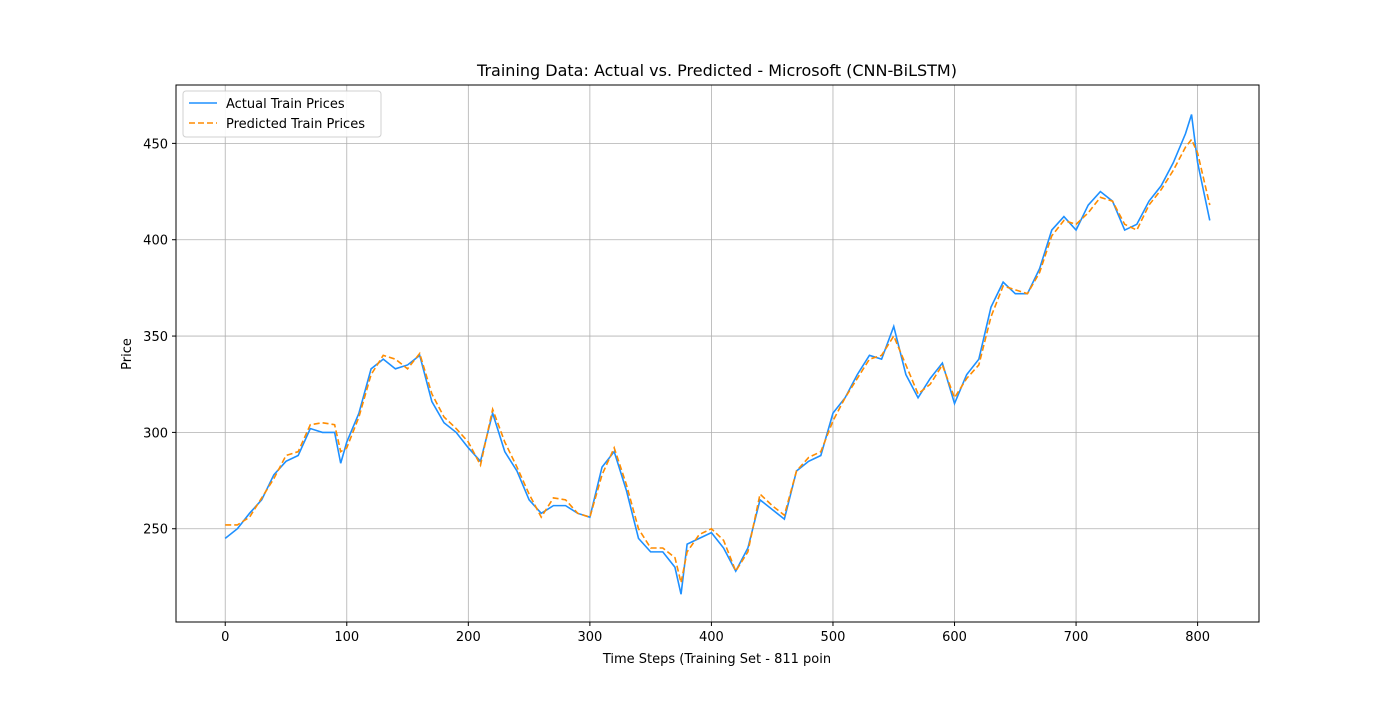  Describe the element at coordinates (155, 337) in the screenshot. I see `y-tick-label: 350` at that location.